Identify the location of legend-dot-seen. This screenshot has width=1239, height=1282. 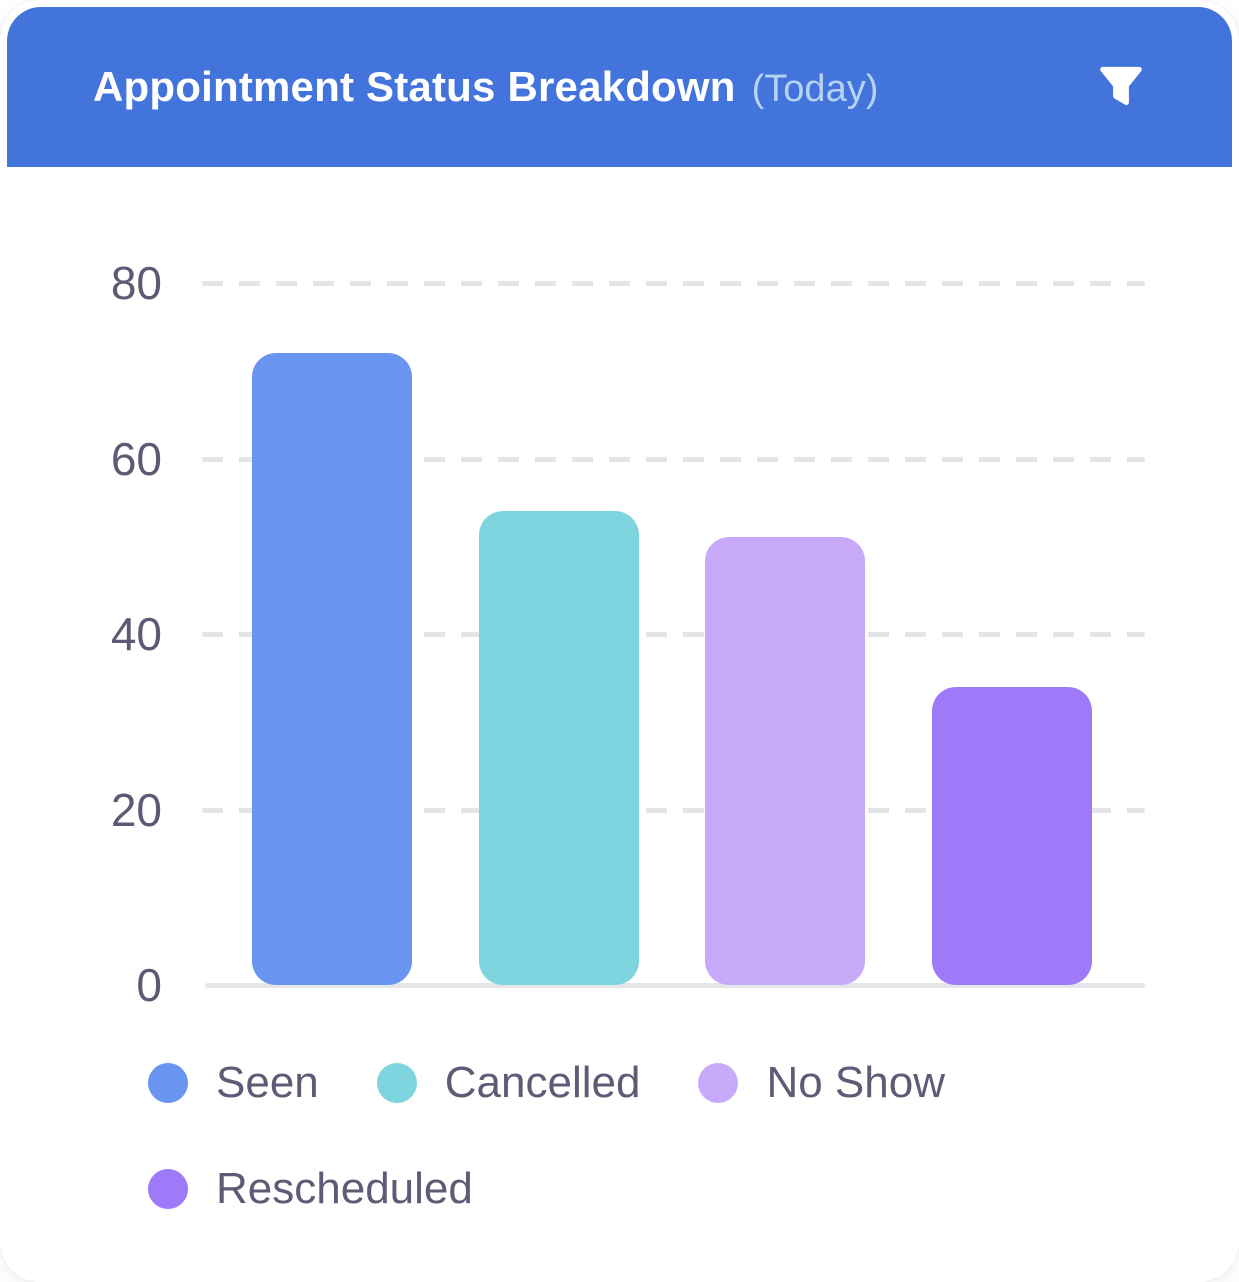
(168, 1083).